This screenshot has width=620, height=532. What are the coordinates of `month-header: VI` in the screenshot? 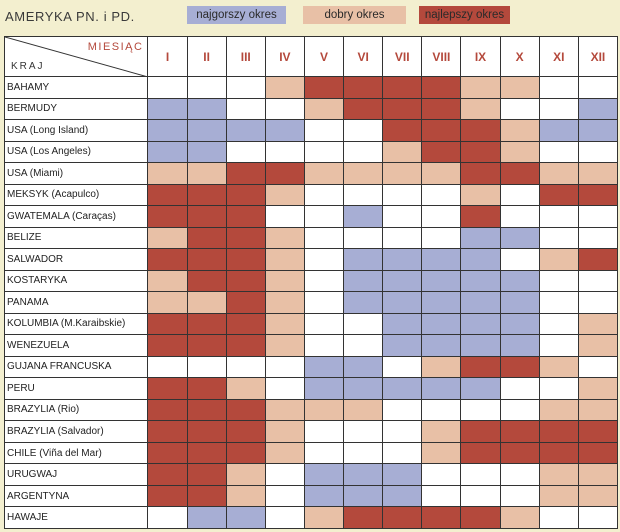 It's located at (363, 56).